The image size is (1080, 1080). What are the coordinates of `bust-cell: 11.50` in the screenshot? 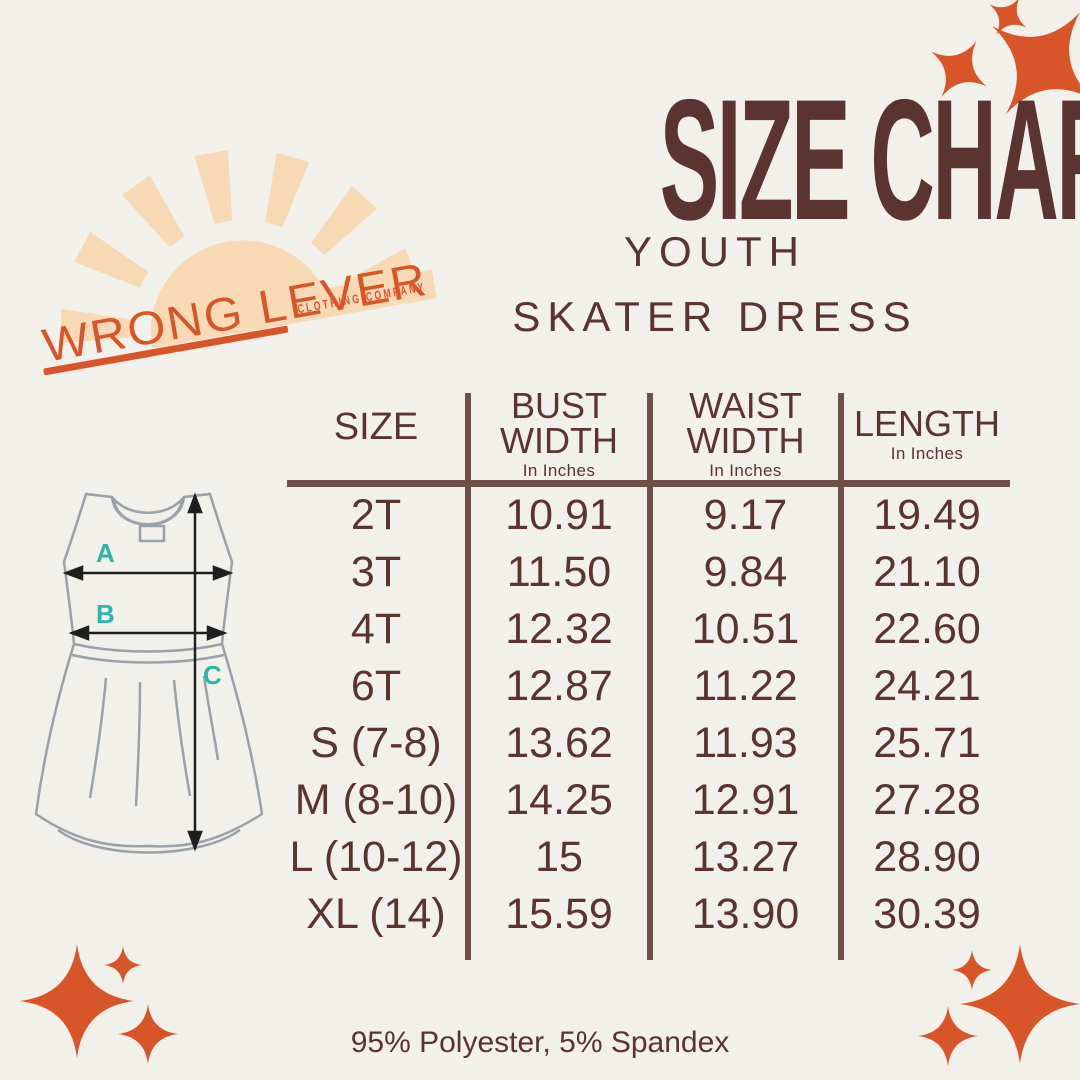 It's located at (556, 572).